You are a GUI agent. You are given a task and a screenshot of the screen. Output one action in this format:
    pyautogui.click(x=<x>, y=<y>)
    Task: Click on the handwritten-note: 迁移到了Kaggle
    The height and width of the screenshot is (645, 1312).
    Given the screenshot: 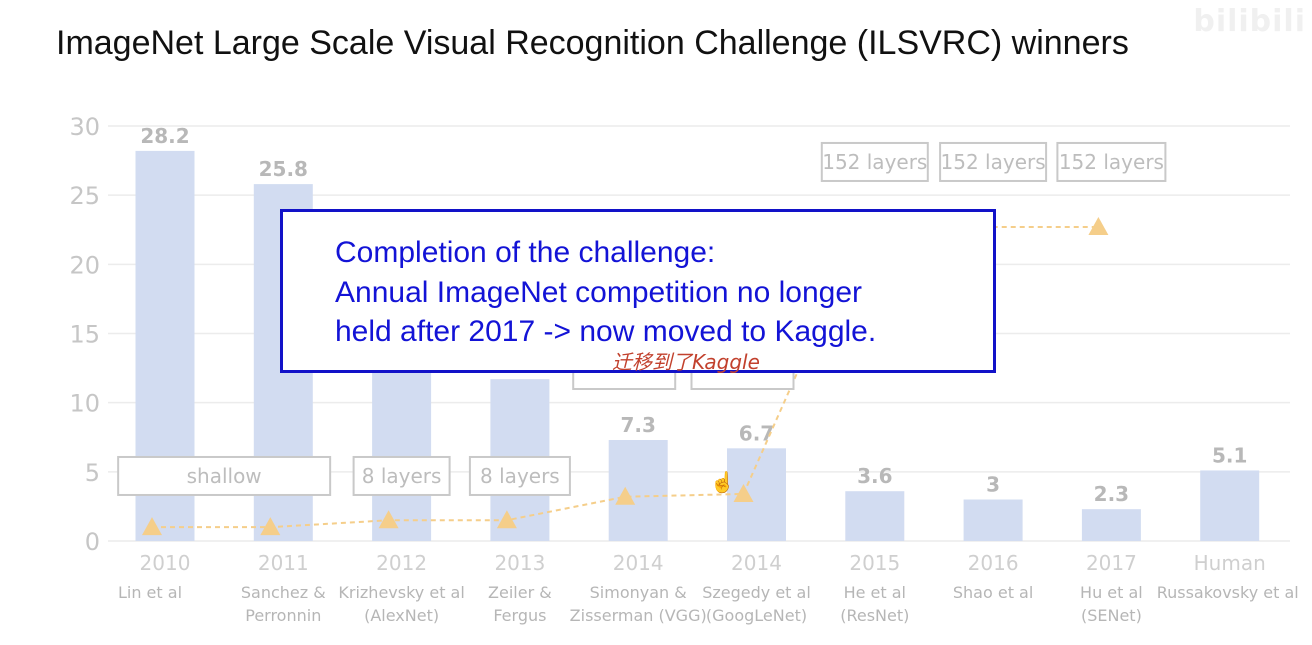 What is the action you would take?
    pyautogui.click(x=686, y=362)
    